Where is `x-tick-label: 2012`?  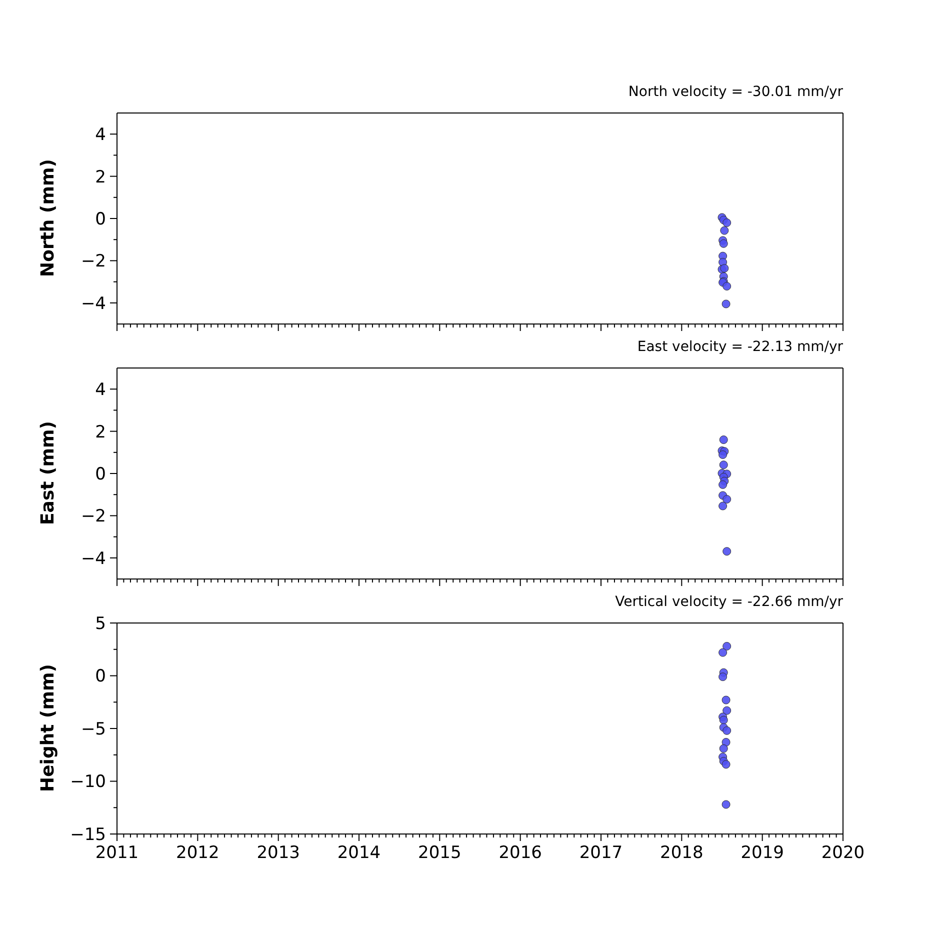 x-tick-label: 2012 is located at coordinates (198, 853).